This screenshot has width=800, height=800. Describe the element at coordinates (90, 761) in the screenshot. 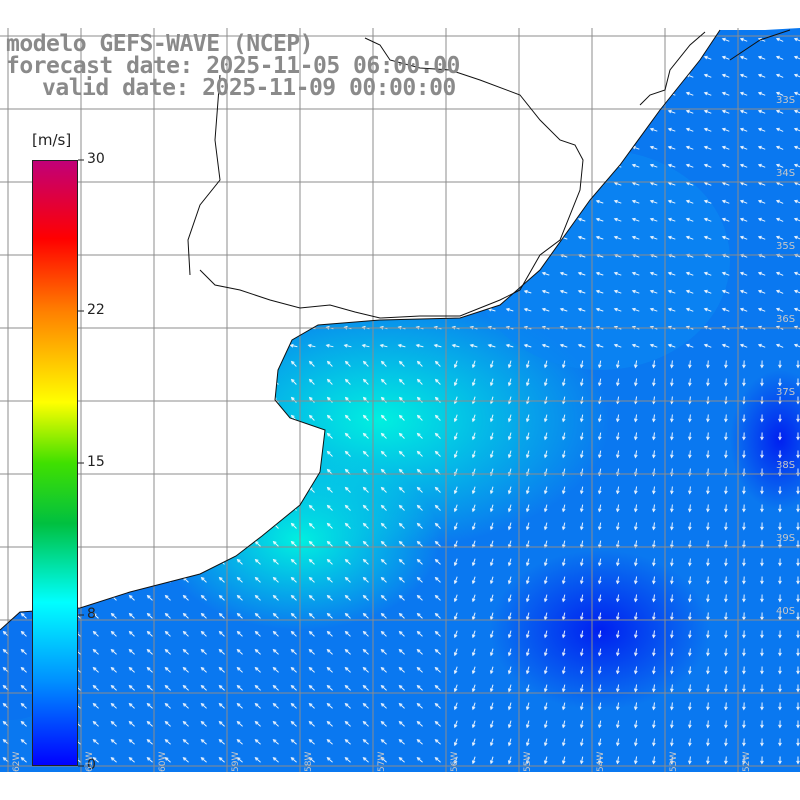

I see `lon-label: 61W` at that location.